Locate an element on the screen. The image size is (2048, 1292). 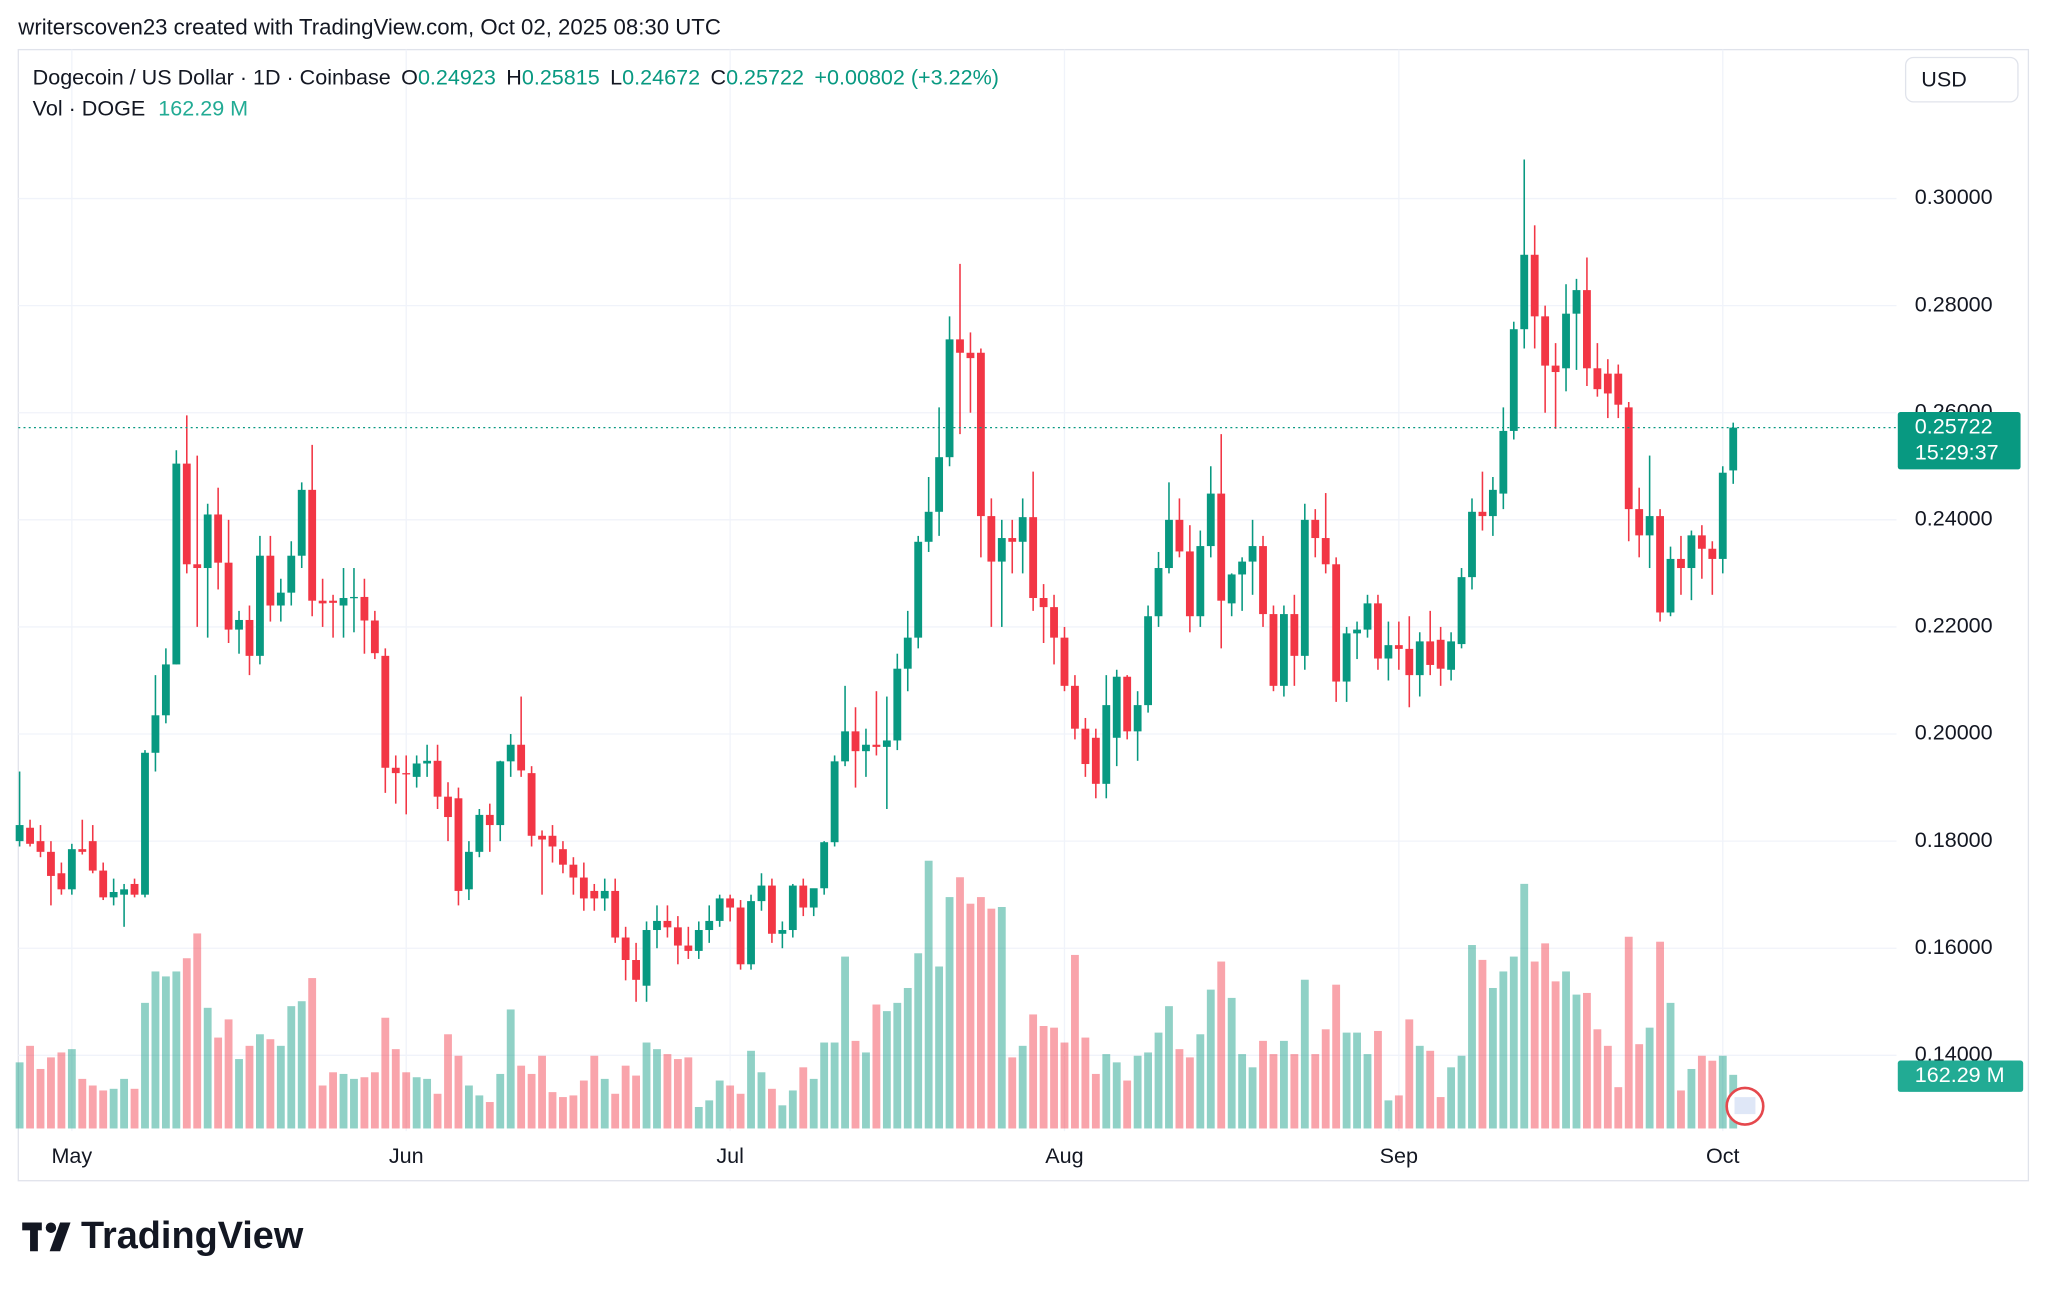
currency: USD is located at coordinates (1944, 79).